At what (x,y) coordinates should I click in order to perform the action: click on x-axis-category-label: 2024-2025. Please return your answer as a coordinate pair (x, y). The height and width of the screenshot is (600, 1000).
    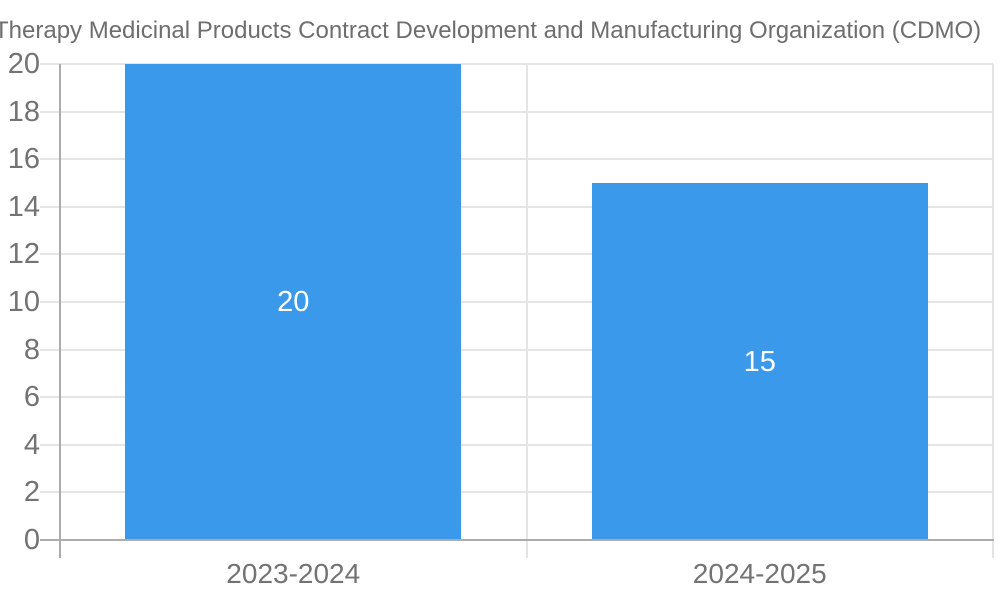
    Looking at the image, I should click on (759, 573).